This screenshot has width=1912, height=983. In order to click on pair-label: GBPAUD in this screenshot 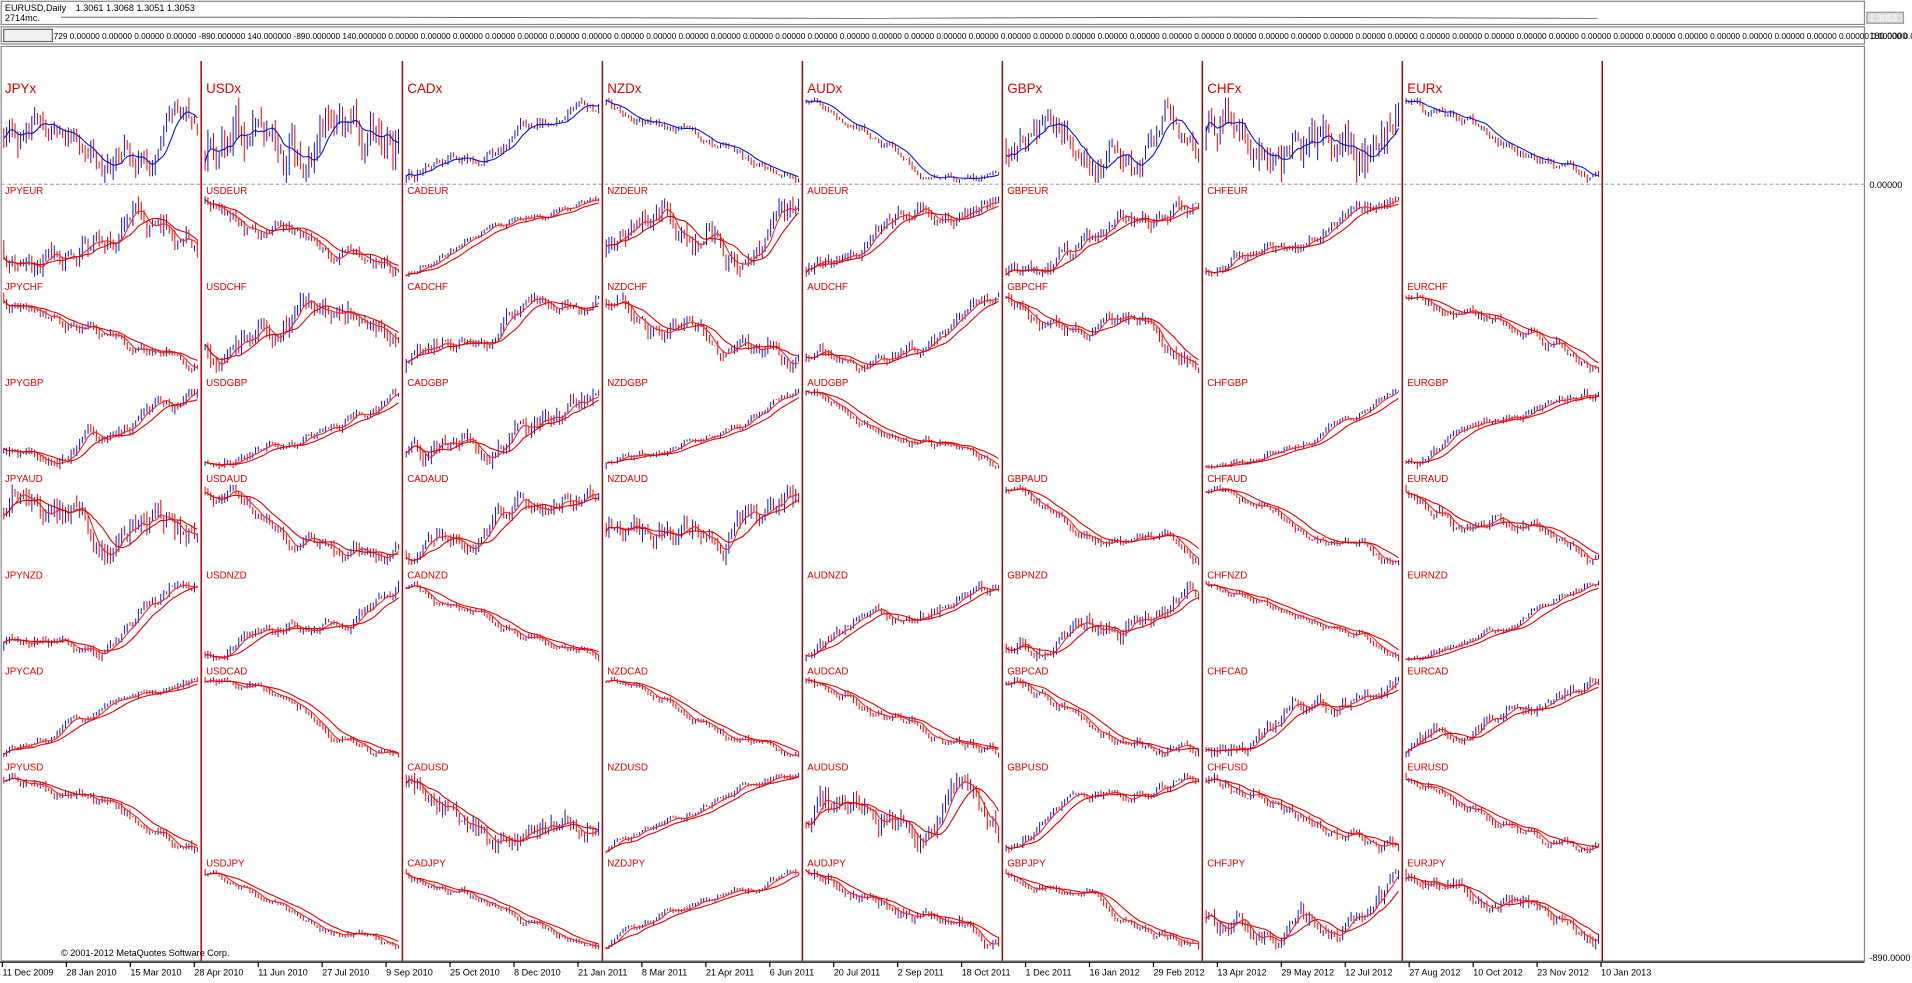, I will do `click(1027, 479)`.